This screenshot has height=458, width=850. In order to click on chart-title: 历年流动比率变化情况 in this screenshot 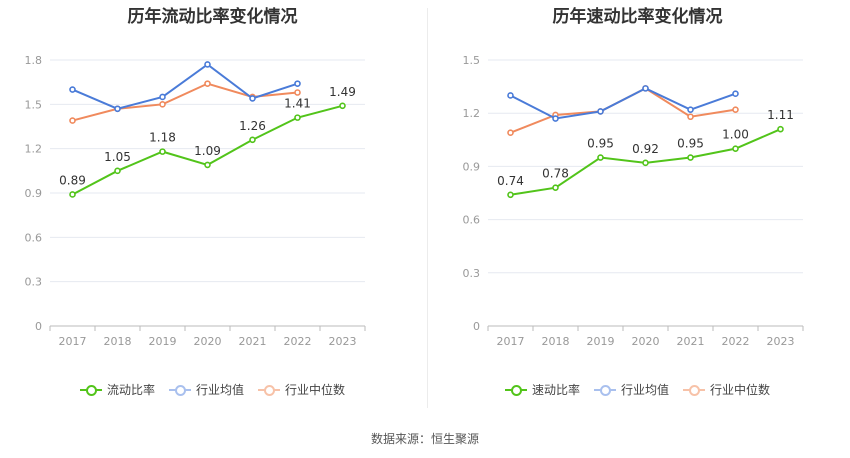, I will do `click(212, 17)`.